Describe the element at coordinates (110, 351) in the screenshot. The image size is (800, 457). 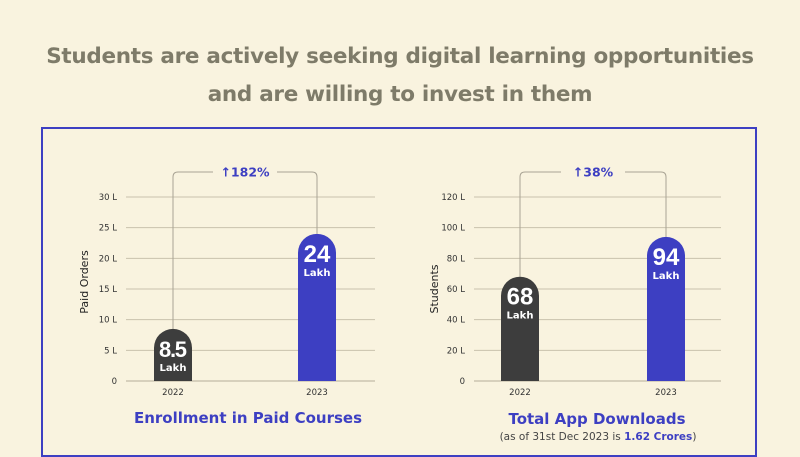
I see `y-tick-label: 5 L` at that location.